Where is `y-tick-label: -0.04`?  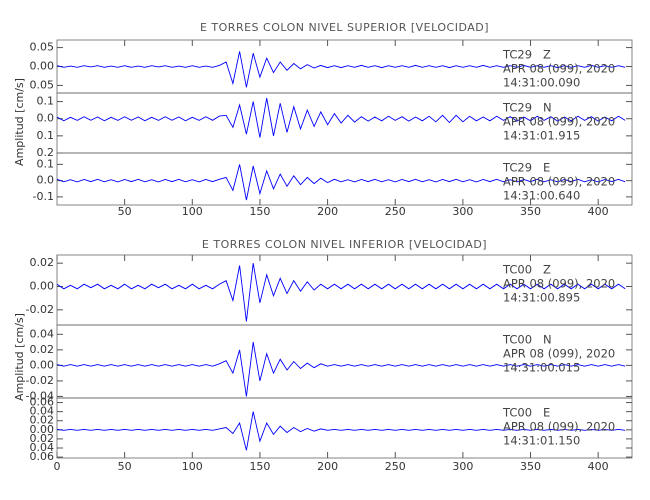 y-tick-label: -0.04 is located at coordinates (40, 395).